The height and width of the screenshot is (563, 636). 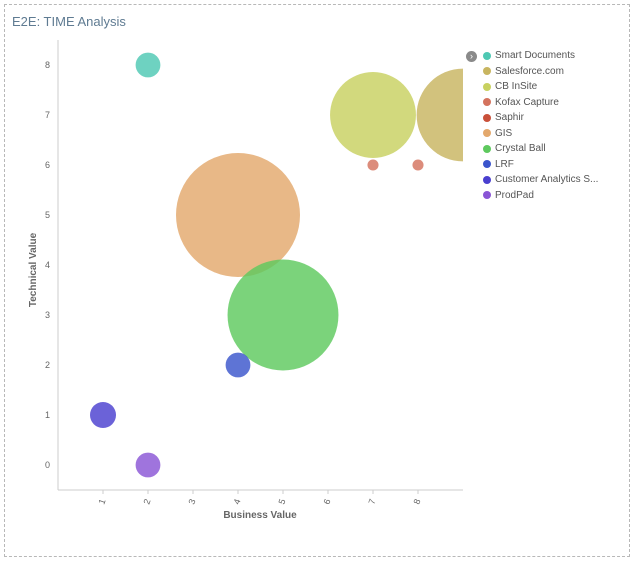 What do you see at coordinates (520, 149) in the screenshot?
I see `legend-label: Crystal Ball` at bounding box center [520, 149].